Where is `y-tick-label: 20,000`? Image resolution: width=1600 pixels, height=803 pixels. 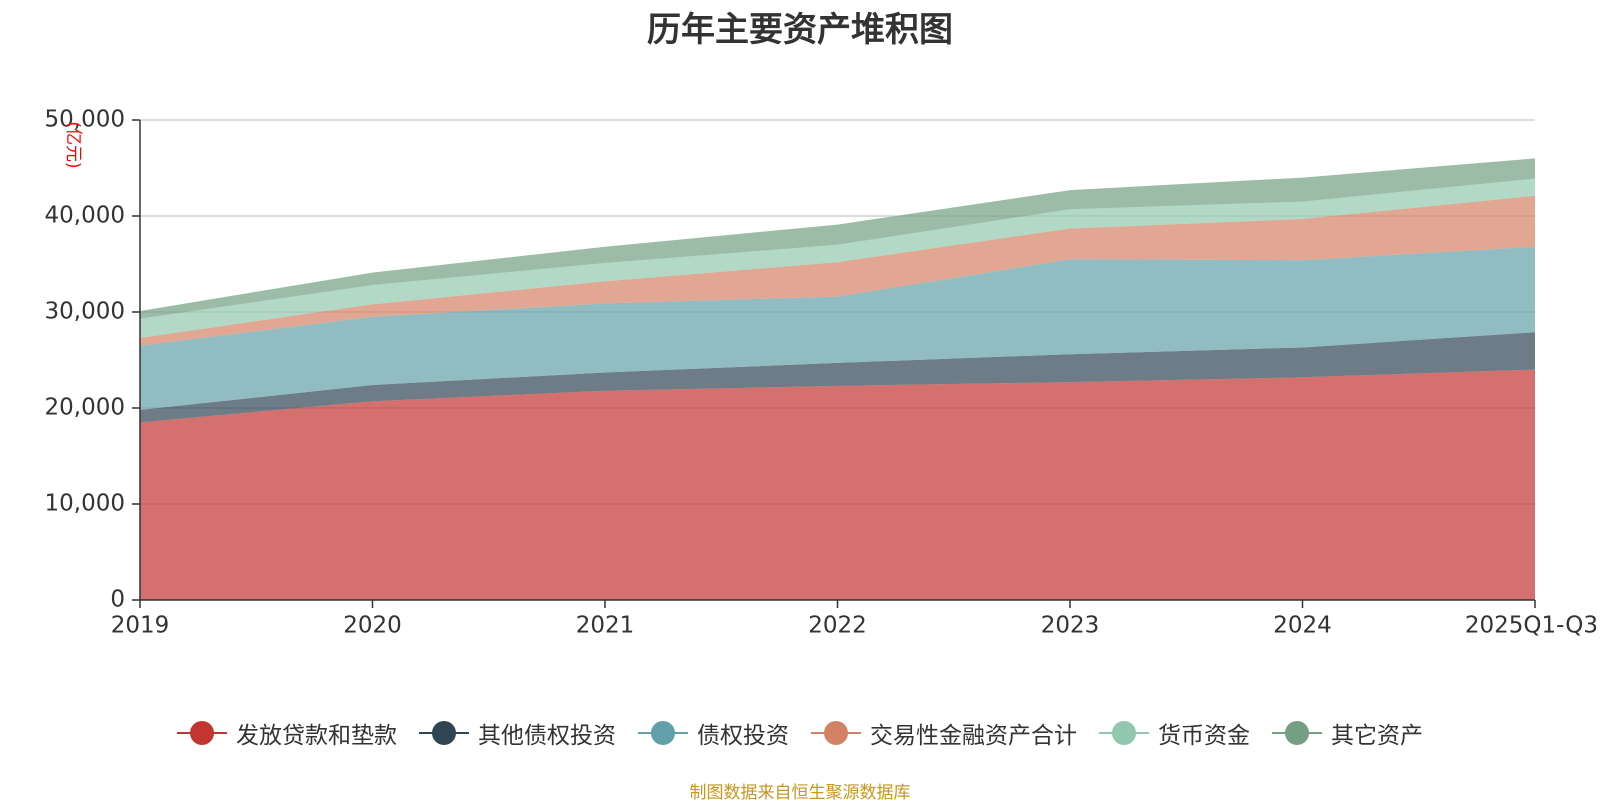 y-tick-label: 20,000 is located at coordinates (85, 408).